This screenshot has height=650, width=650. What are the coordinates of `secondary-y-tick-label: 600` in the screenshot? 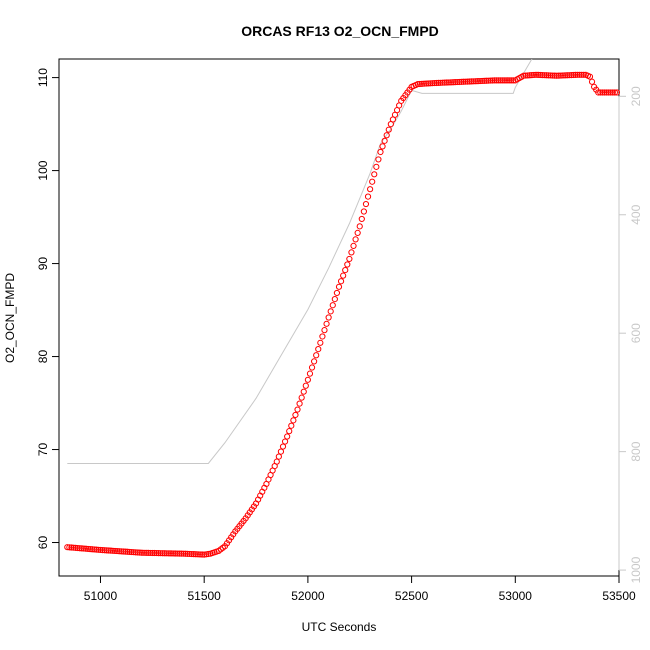 It's located at (636, 333).